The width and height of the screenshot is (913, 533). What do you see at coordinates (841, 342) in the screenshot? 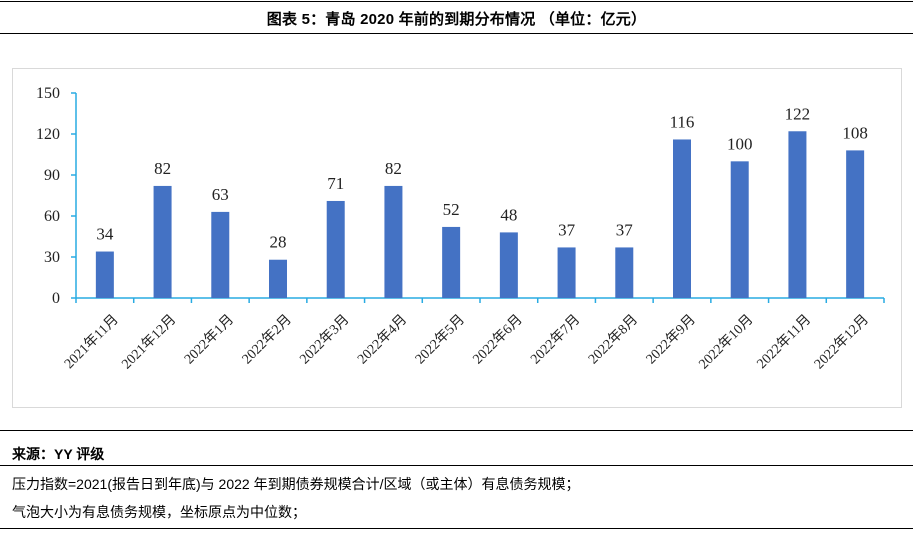
I see `x-tick-label: 2022年12月` at bounding box center [841, 342].